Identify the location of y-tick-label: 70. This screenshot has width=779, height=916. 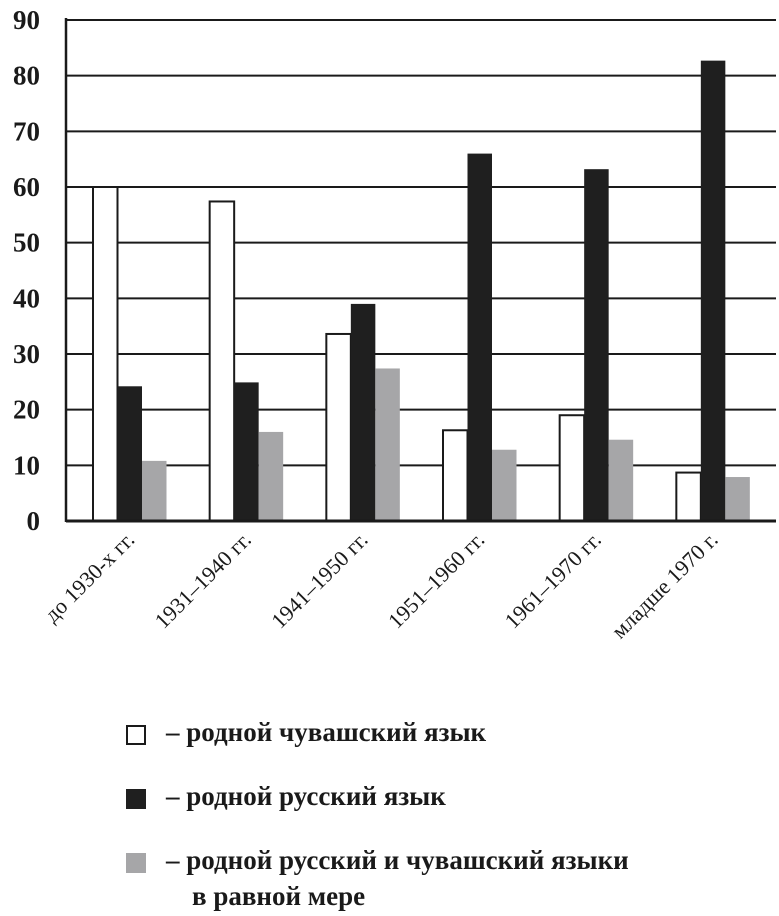
(26, 131).